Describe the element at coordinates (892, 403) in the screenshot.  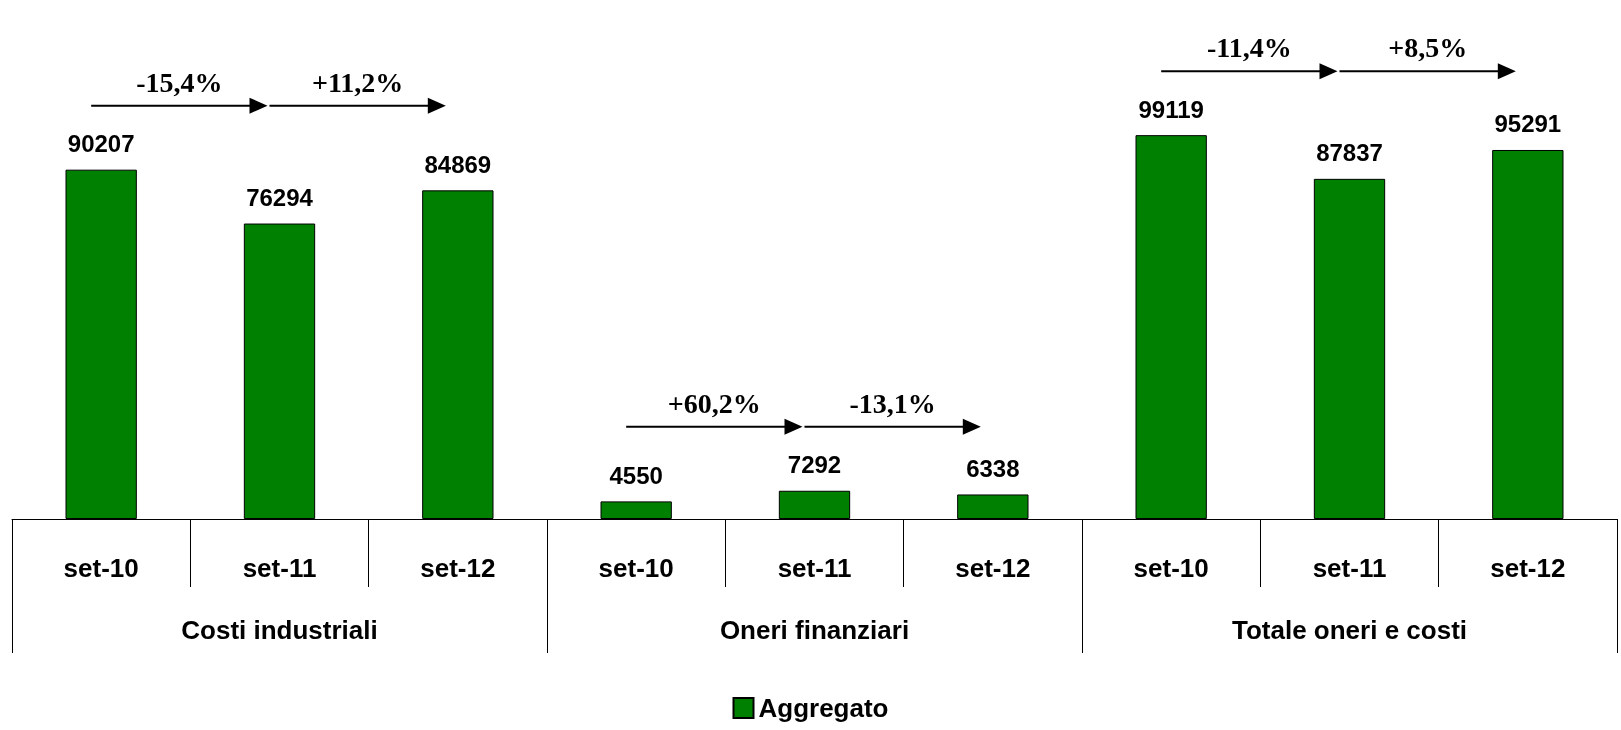
I see `annotation: -13,1%` at that location.